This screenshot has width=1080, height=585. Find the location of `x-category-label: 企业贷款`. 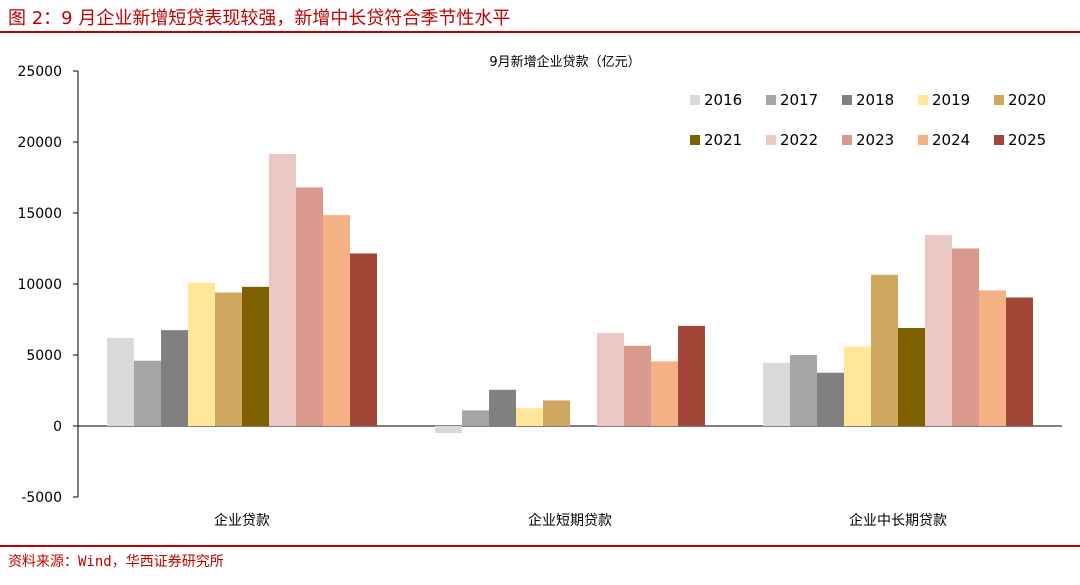

x-category-label: 企业贷款 is located at coordinates (242, 520).